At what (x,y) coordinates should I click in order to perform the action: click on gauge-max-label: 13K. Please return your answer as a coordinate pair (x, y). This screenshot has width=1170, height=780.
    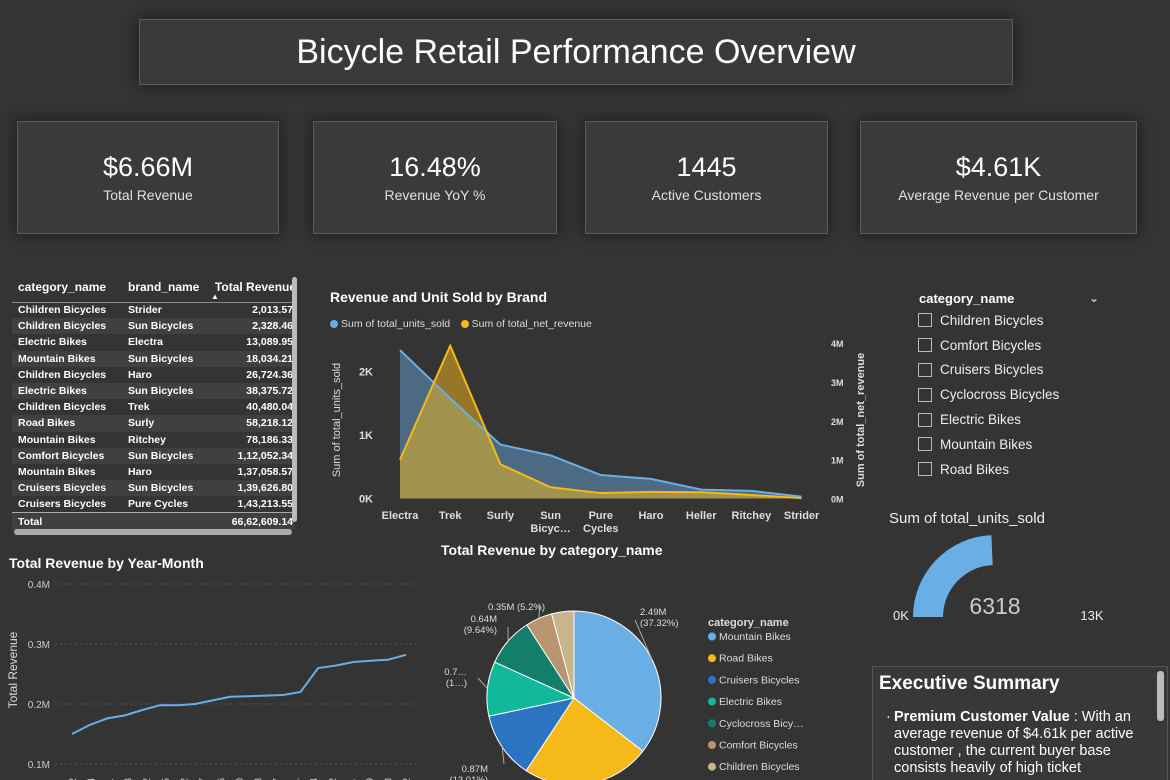
    Looking at the image, I should click on (1091, 615).